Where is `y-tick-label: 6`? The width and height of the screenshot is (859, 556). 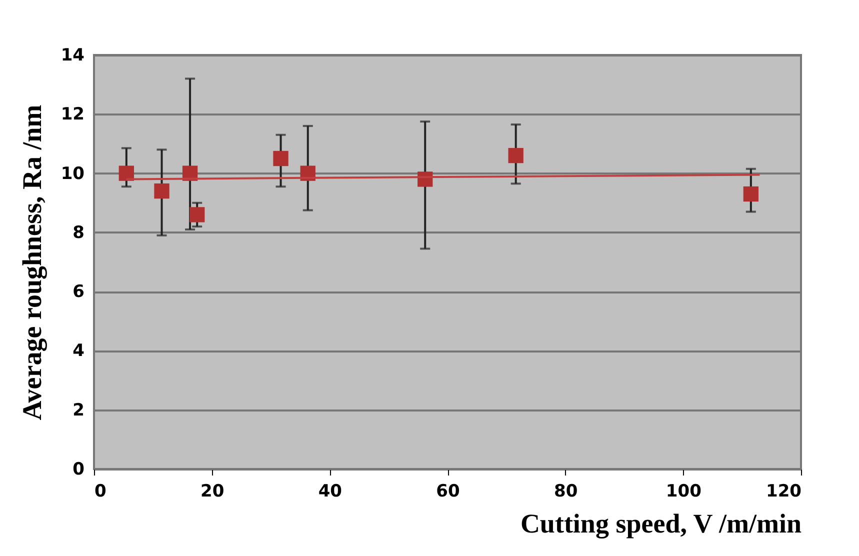
y-tick-label: 6 is located at coordinates (78, 292).